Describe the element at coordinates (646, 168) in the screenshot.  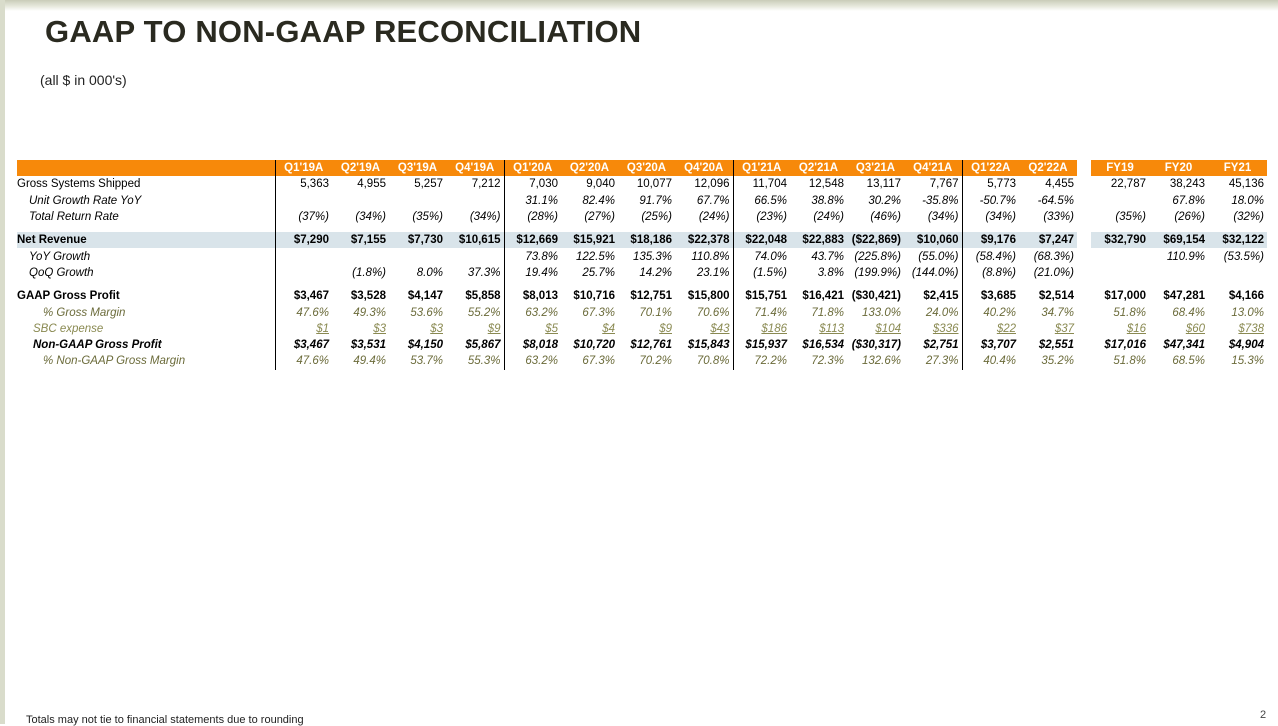
I see `col-header: Q3'20A` at that location.